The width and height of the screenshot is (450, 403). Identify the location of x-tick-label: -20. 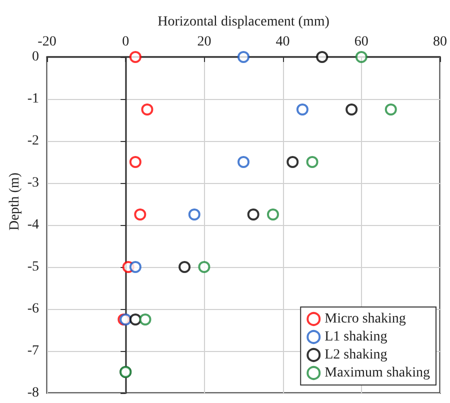
(47, 42).